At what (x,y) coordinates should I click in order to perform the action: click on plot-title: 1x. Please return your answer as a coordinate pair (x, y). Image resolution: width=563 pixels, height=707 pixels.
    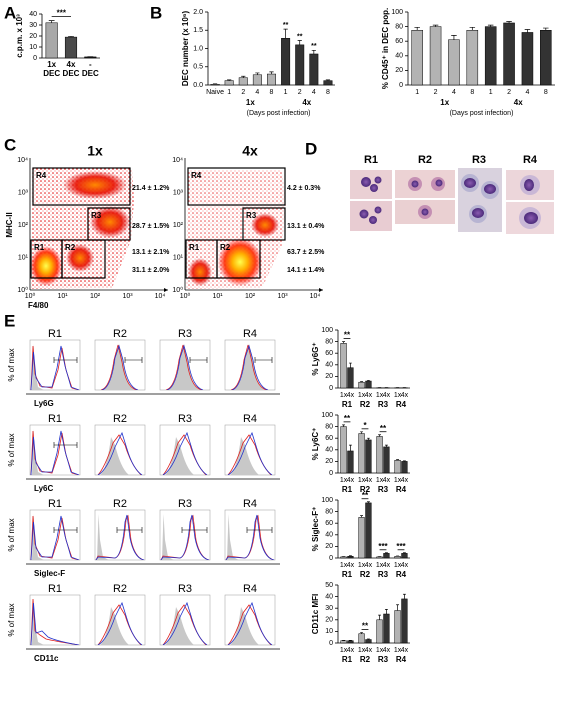
    Looking at the image, I should click on (95, 151).